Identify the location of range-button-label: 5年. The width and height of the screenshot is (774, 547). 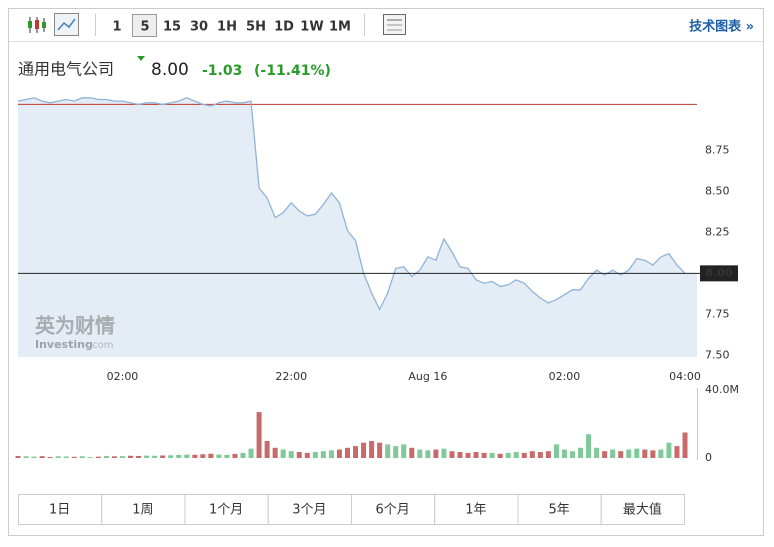
(558, 510).